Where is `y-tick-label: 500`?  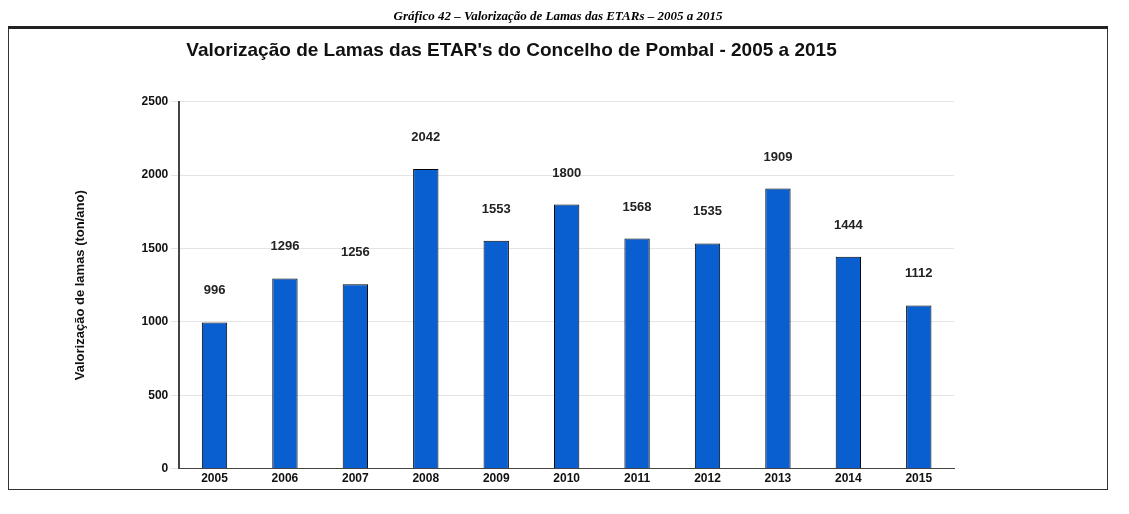 y-tick-label: 500 is located at coordinates (158, 394).